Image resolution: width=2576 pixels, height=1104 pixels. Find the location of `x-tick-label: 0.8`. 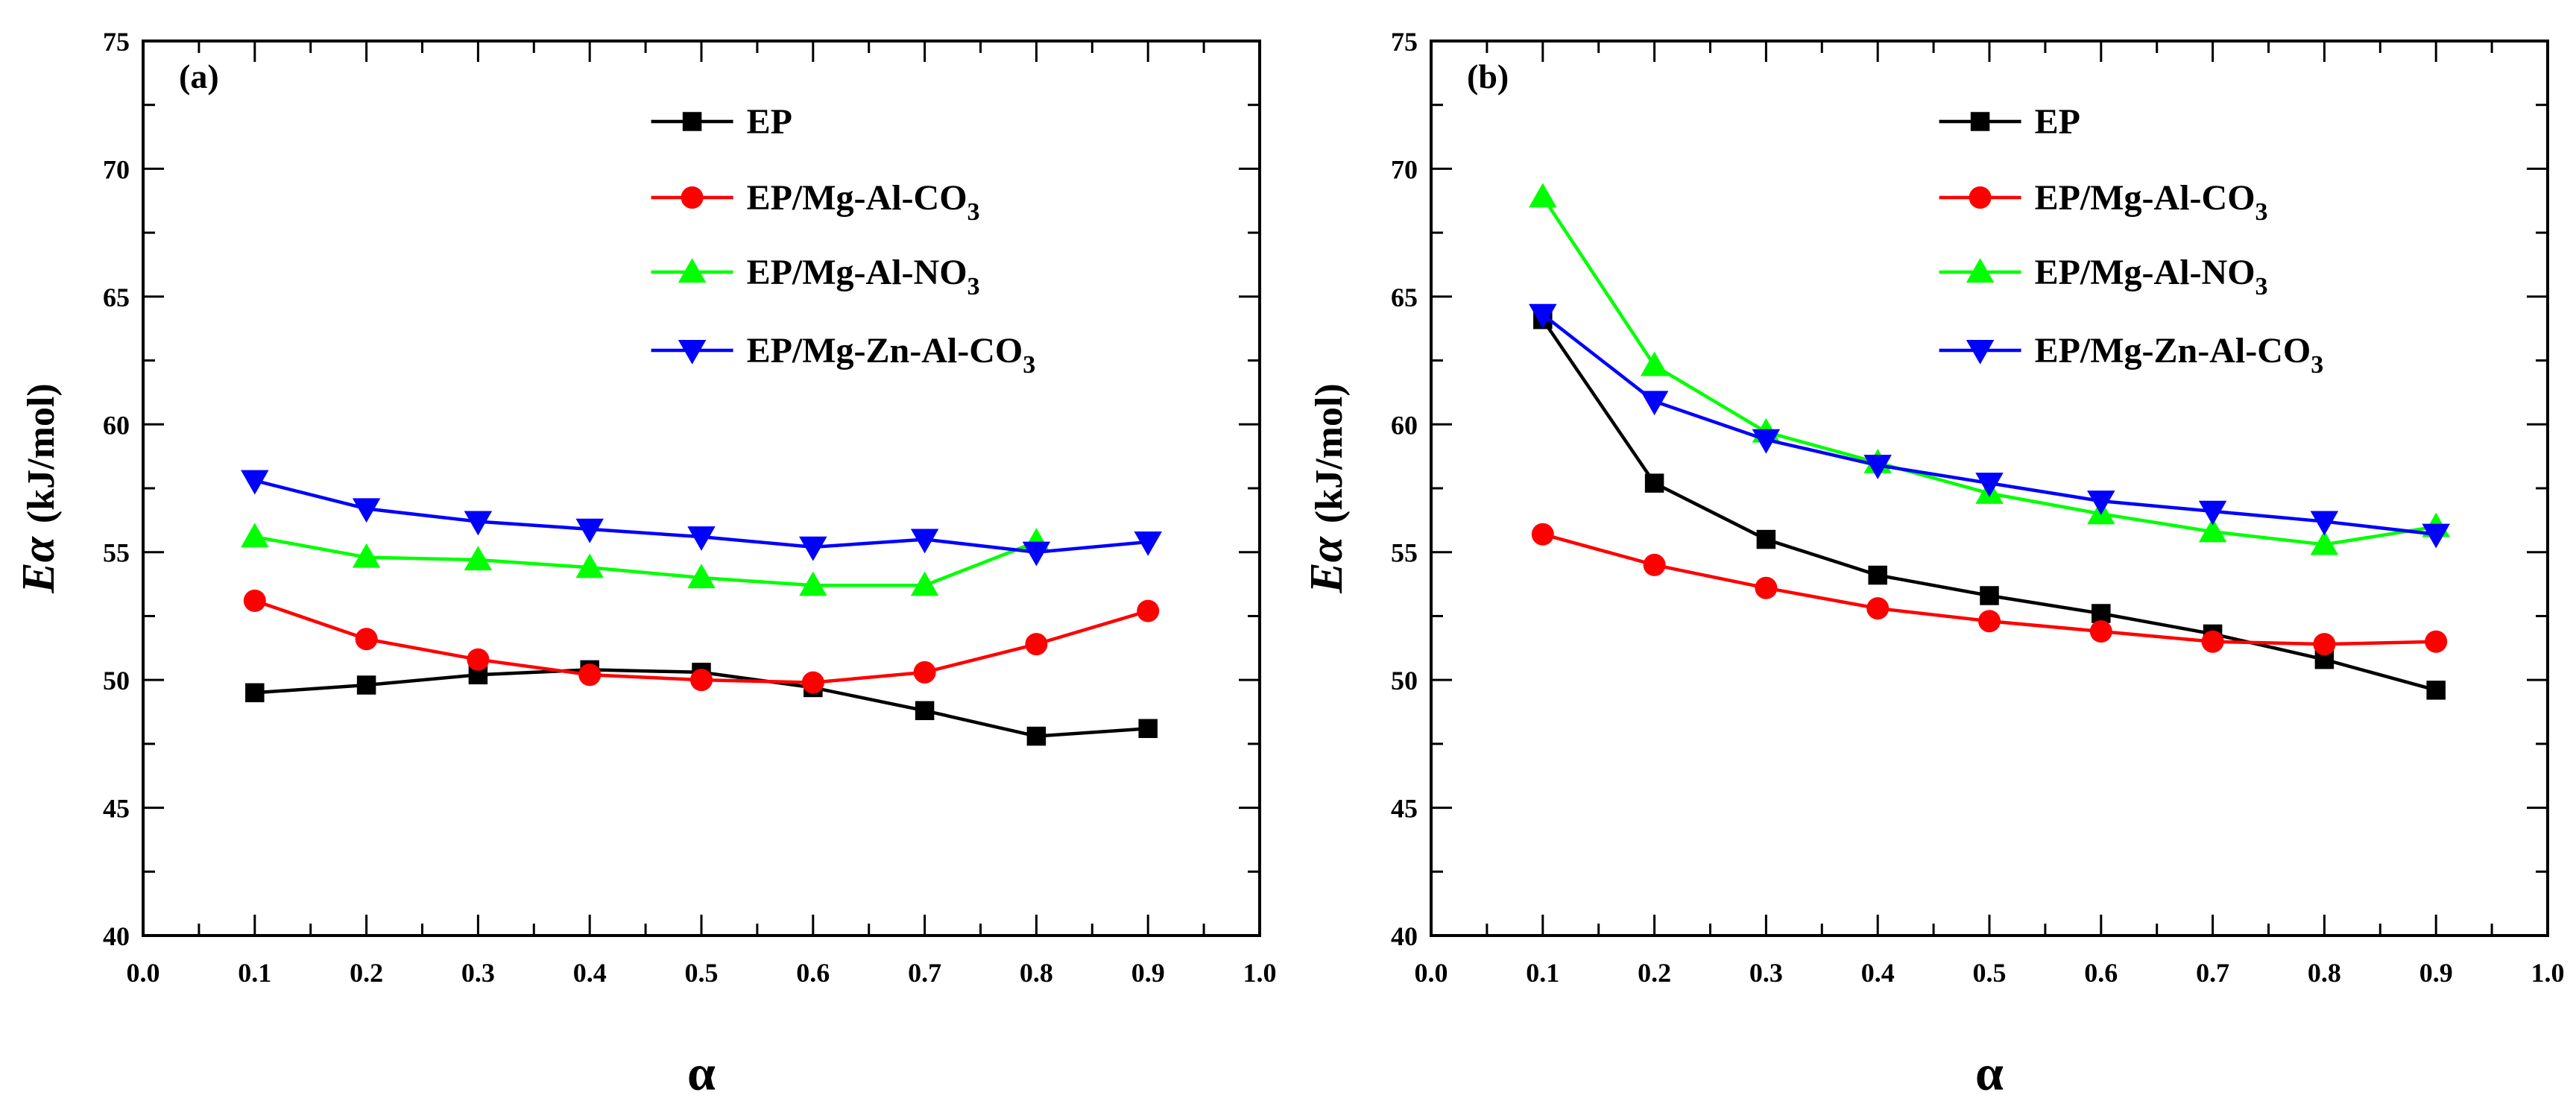

x-tick-label: 0.8 is located at coordinates (2324, 973).